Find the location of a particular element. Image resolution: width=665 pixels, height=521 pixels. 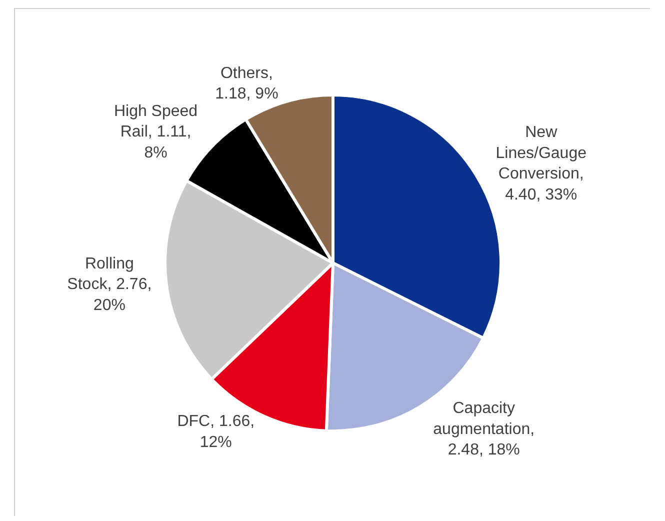

slice-label: Others, 1.18, 9% is located at coordinates (246, 83).